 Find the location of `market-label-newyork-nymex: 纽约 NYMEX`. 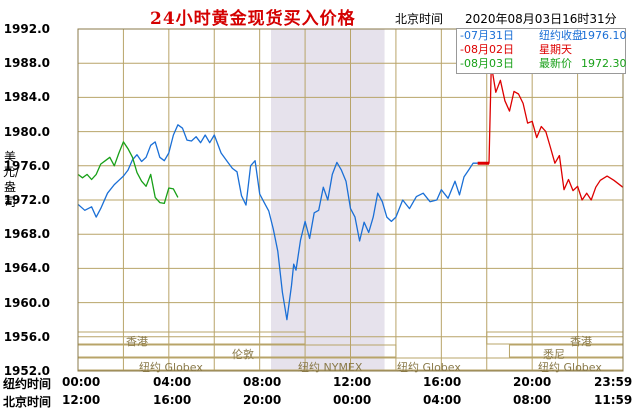

market-label-newyork-nymex: 纽约 NYMEX is located at coordinates (330, 367).